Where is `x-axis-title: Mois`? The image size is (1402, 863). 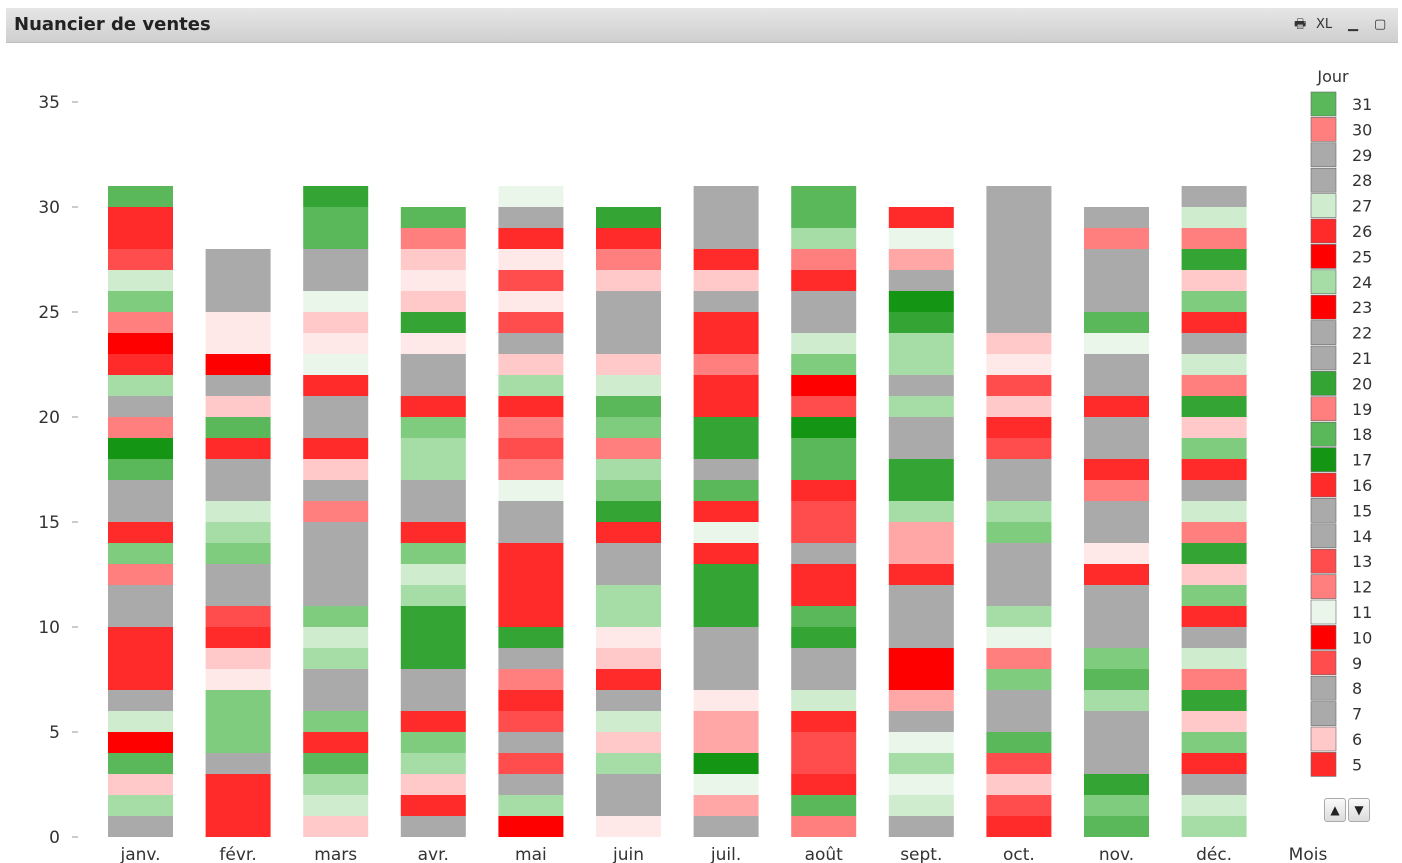
x-axis-title: Mois is located at coordinates (1308, 854).